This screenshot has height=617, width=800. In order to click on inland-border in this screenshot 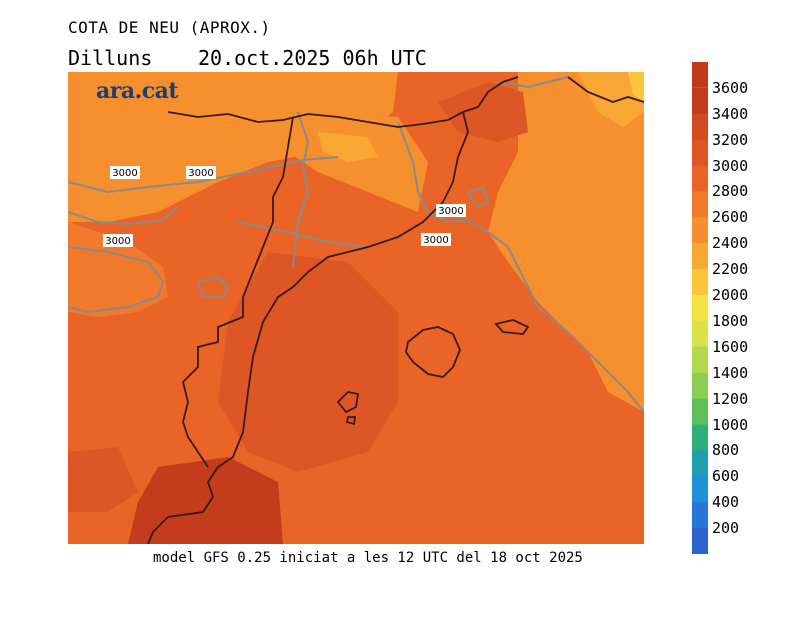, I will do `click(238, 292)`.